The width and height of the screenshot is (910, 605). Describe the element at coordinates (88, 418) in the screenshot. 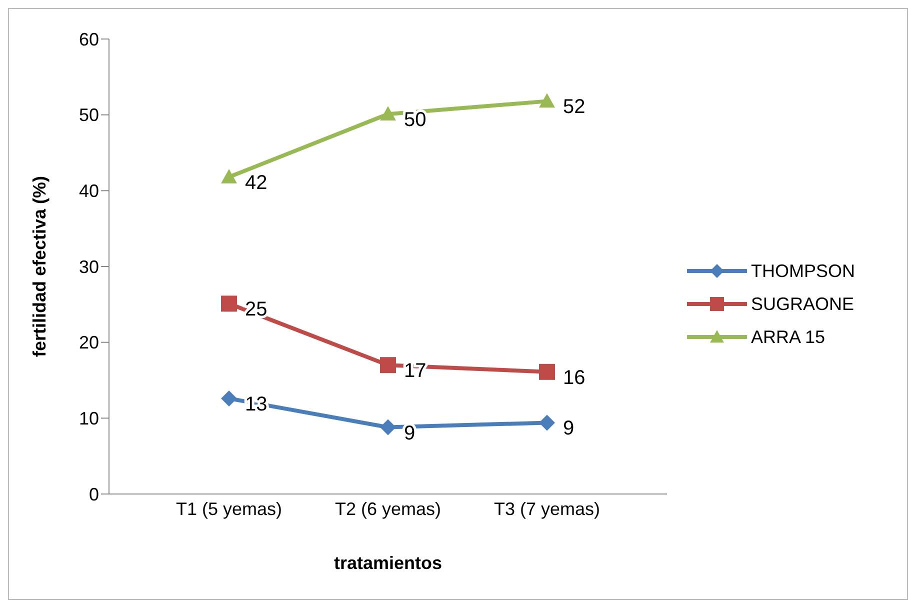

I see `y-tick-label: 10` at that location.